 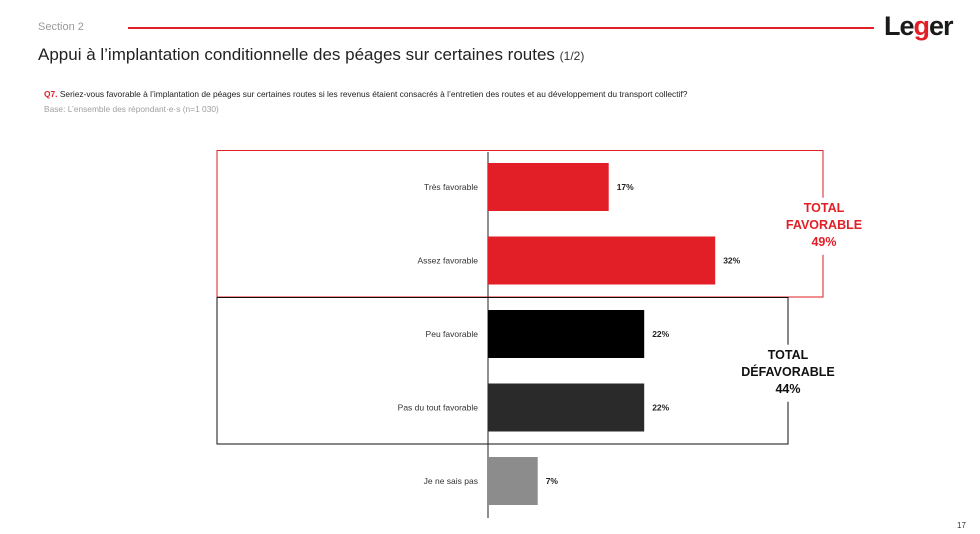 What do you see at coordinates (731, 261) in the screenshot?
I see `value-label-2: 32%` at bounding box center [731, 261].